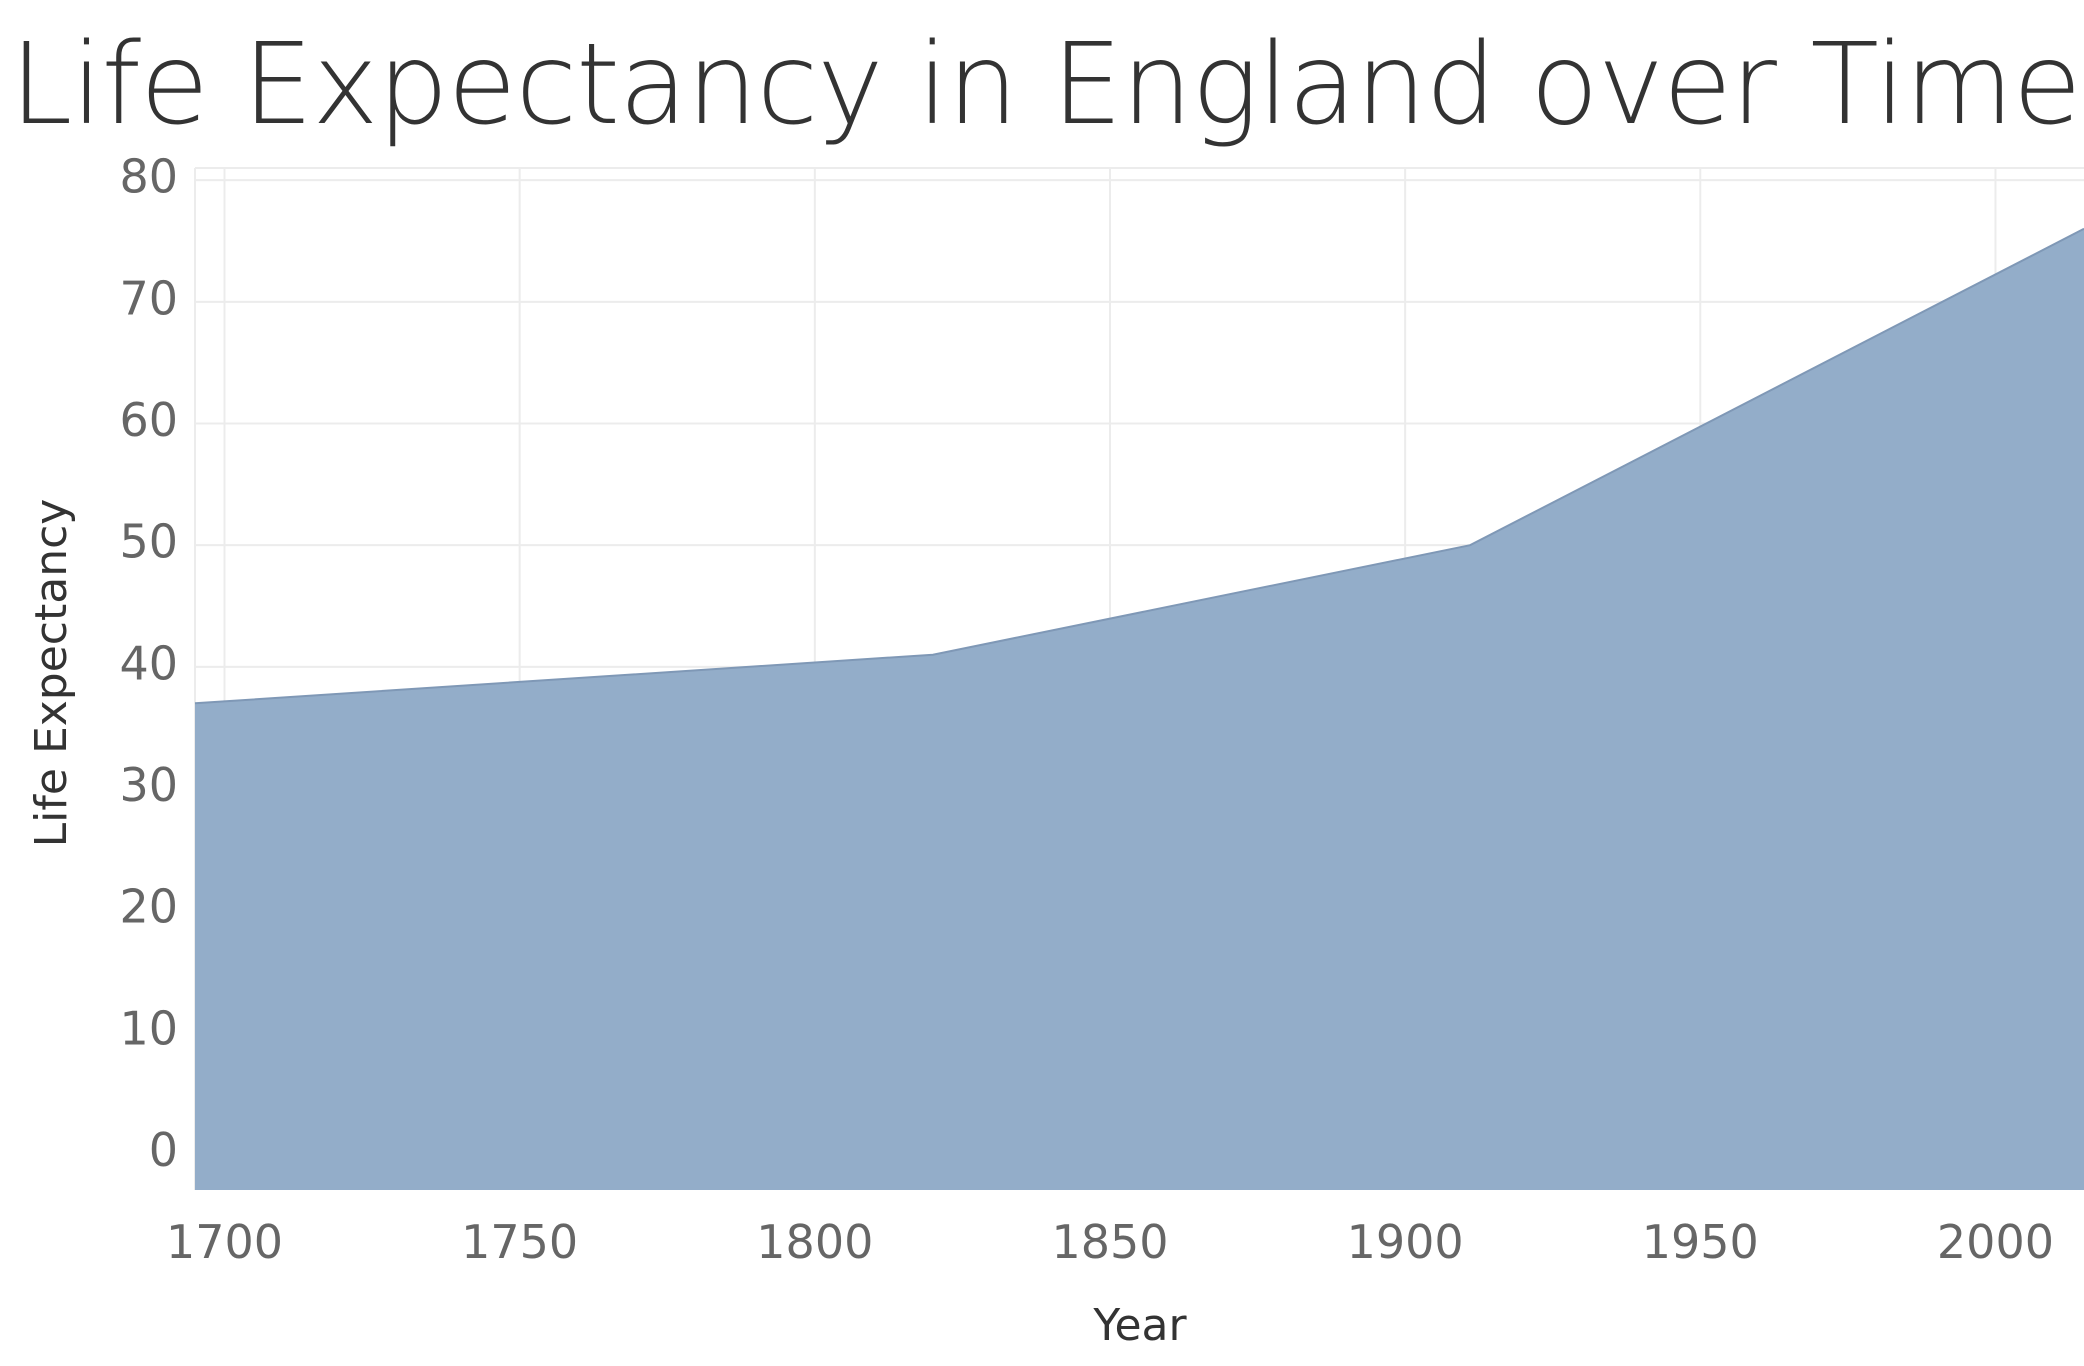 The width and height of the screenshot is (2084, 1366). What do you see at coordinates (148, 420) in the screenshot?
I see `y-tick-label: 60` at bounding box center [148, 420].